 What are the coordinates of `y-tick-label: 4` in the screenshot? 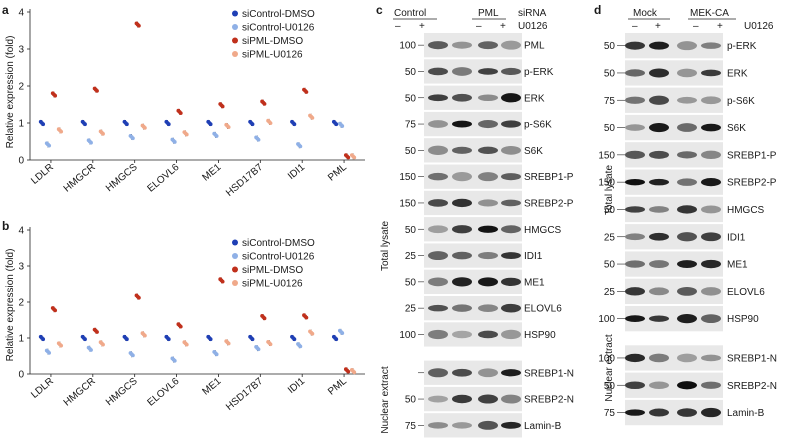 It's located at (21, 231).